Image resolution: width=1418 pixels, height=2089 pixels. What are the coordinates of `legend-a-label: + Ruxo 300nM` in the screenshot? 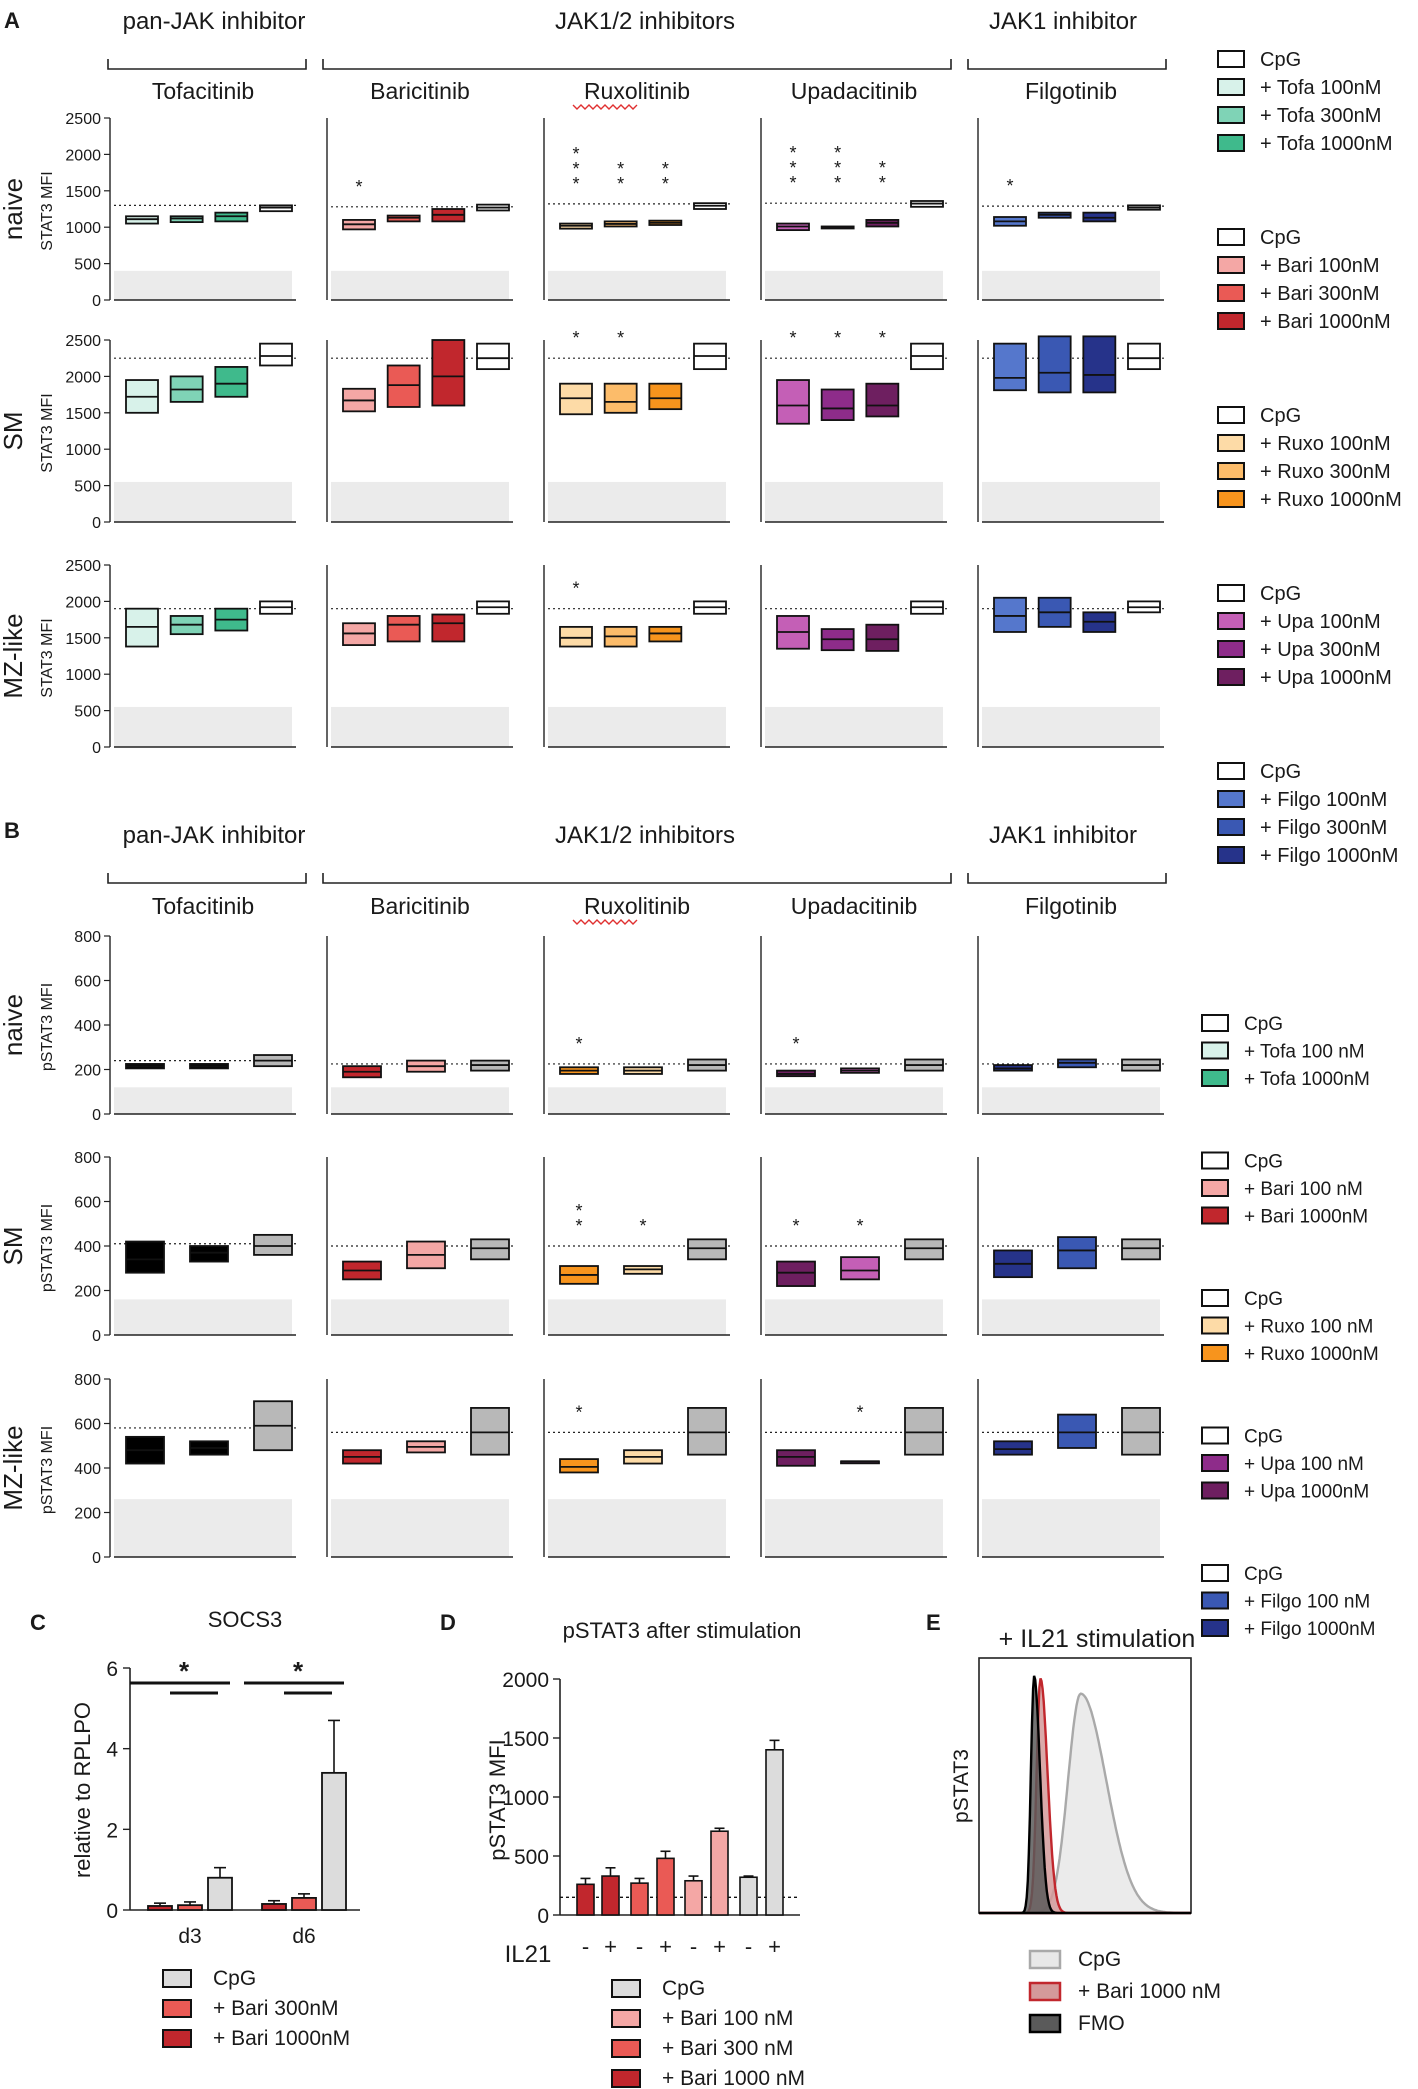 It's located at (1325, 472).